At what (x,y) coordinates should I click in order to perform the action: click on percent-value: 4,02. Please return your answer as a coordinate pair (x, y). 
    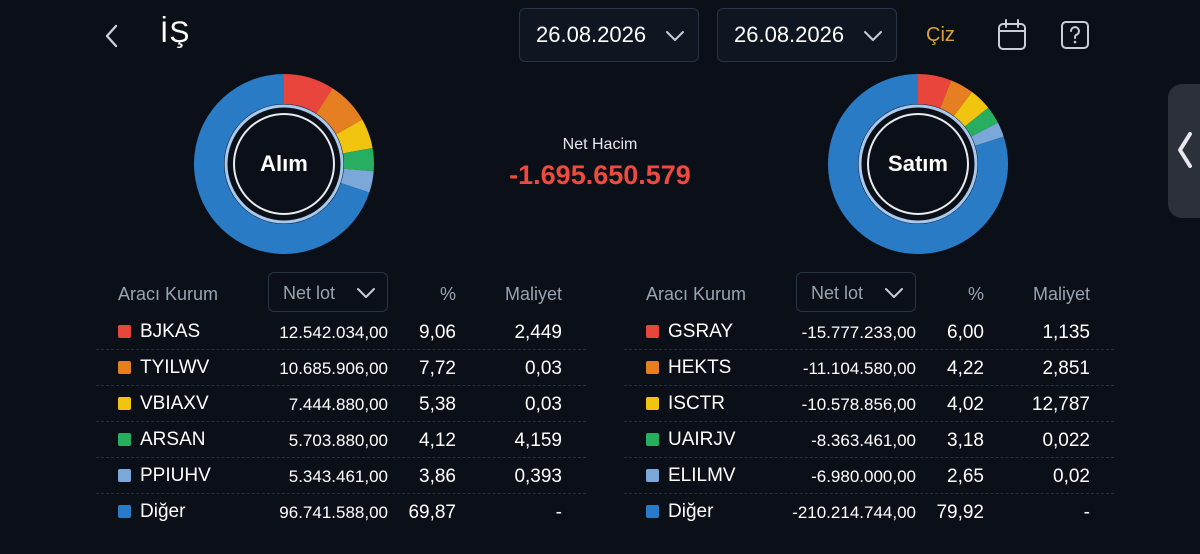
    Looking at the image, I should click on (965, 404).